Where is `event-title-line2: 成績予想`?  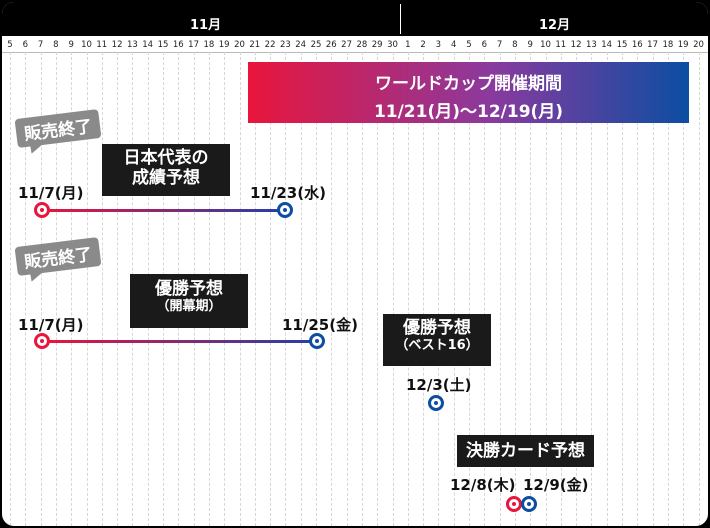 event-title-line2: 成績予想 is located at coordinates (166, 178).